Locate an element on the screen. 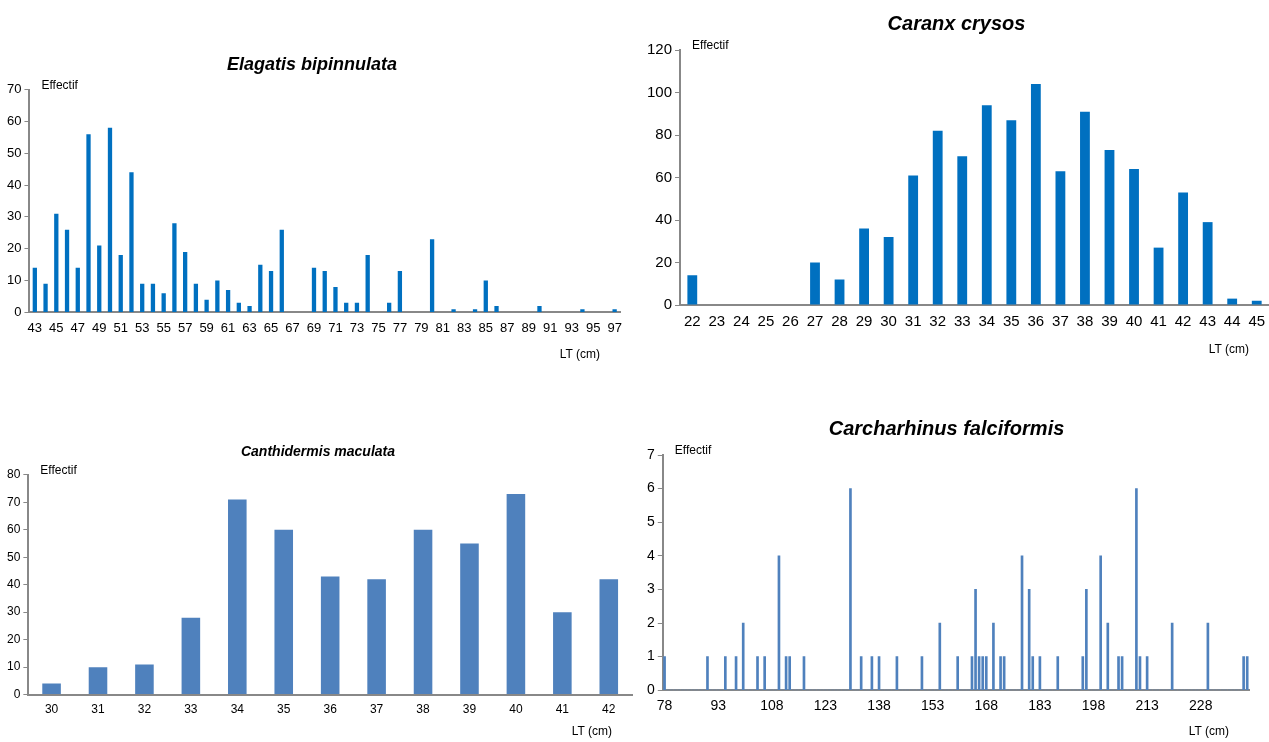 Image resolution: width=1269 pixels, height=742 pixels. y-tick-label: 30 is located at coordinates (13, 611).